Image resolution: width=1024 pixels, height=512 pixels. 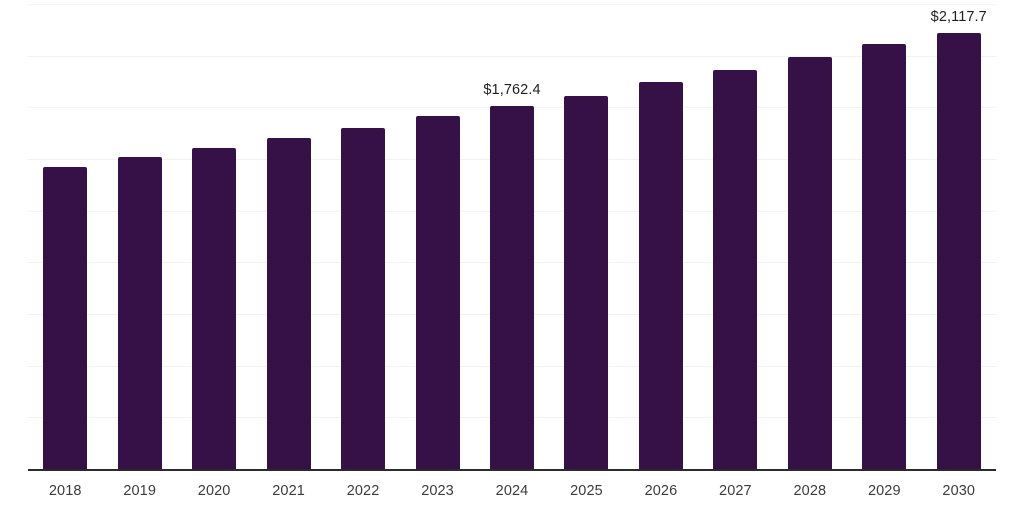 I want to click on x-tick-label-2027: 2027, so click(x=735, y=491).